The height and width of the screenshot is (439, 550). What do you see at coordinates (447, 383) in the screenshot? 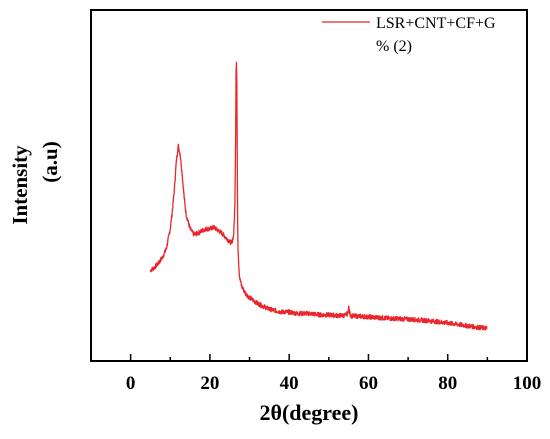
I see `x-tick-label: 80` at bounding box center [447, 383].